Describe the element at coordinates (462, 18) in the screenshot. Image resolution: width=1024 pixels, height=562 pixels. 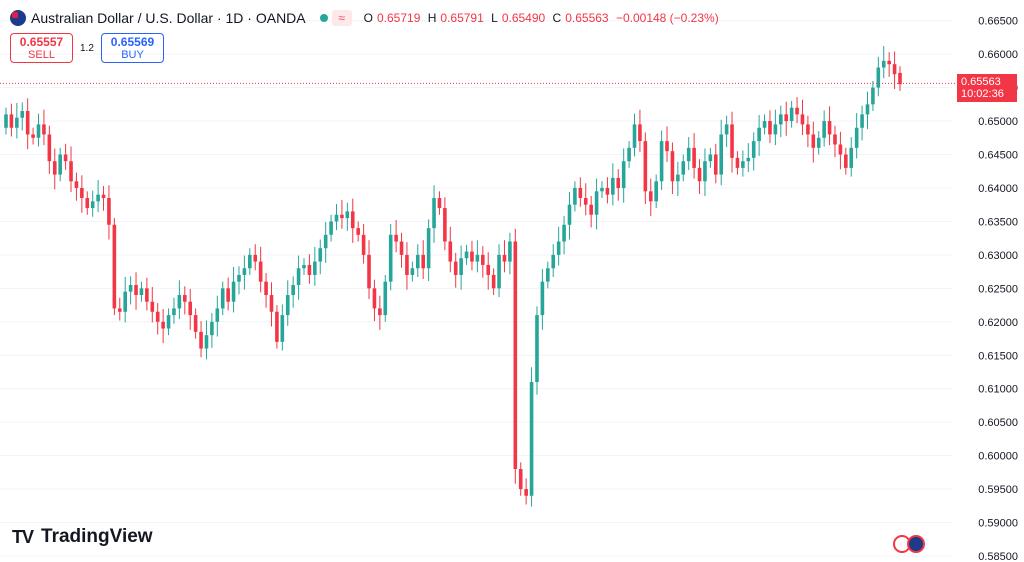
I see `high-value: 0.65791` at that location.